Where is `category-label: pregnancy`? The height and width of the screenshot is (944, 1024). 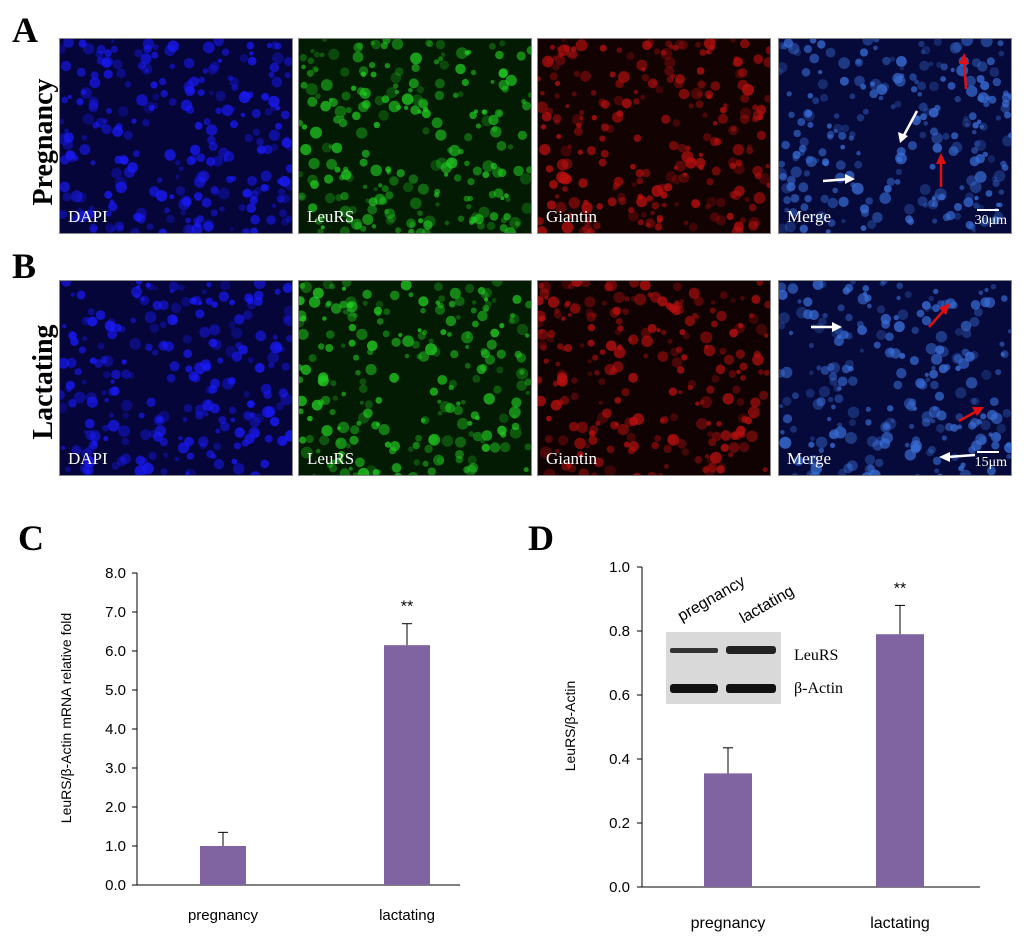 category-label: pregnancy is located at coordinates (223, 915).